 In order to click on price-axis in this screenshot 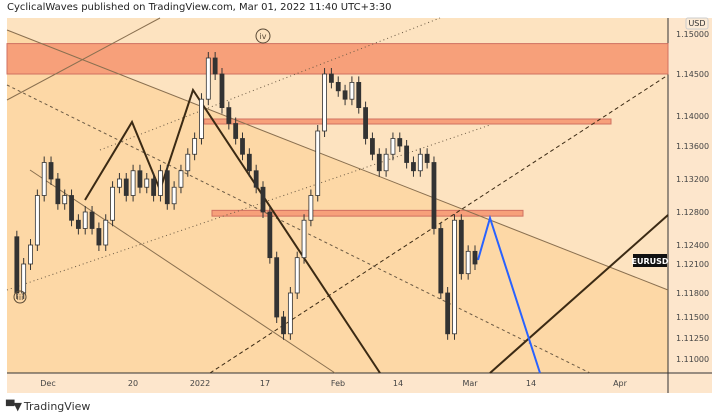, I will do `click(690, 195)`.